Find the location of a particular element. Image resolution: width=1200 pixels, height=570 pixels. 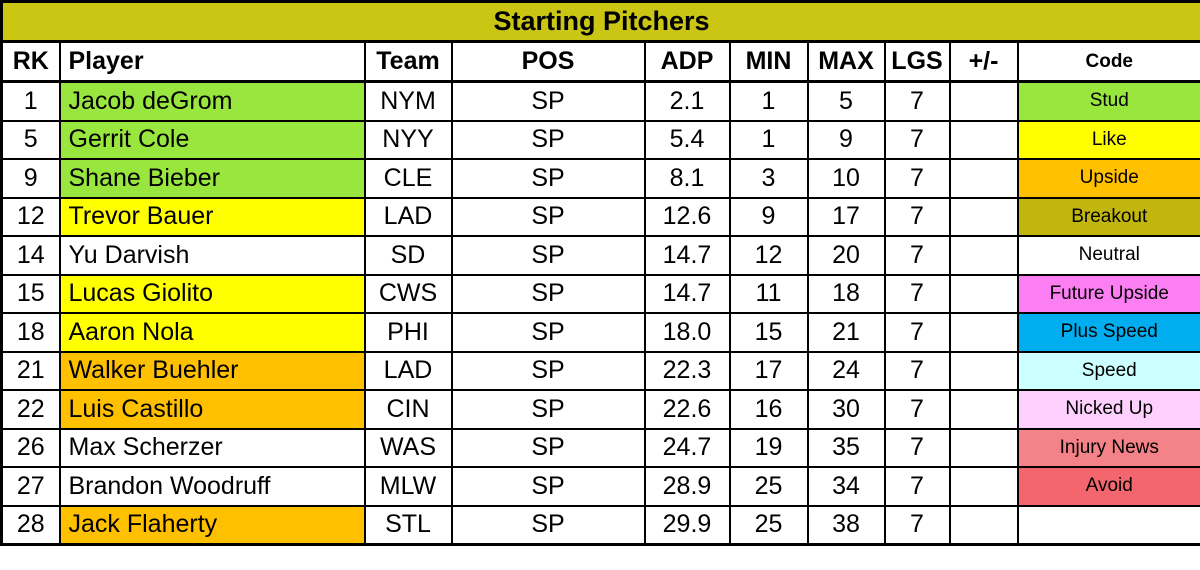

column-header-player: Player is located at coordinates (212, 61).